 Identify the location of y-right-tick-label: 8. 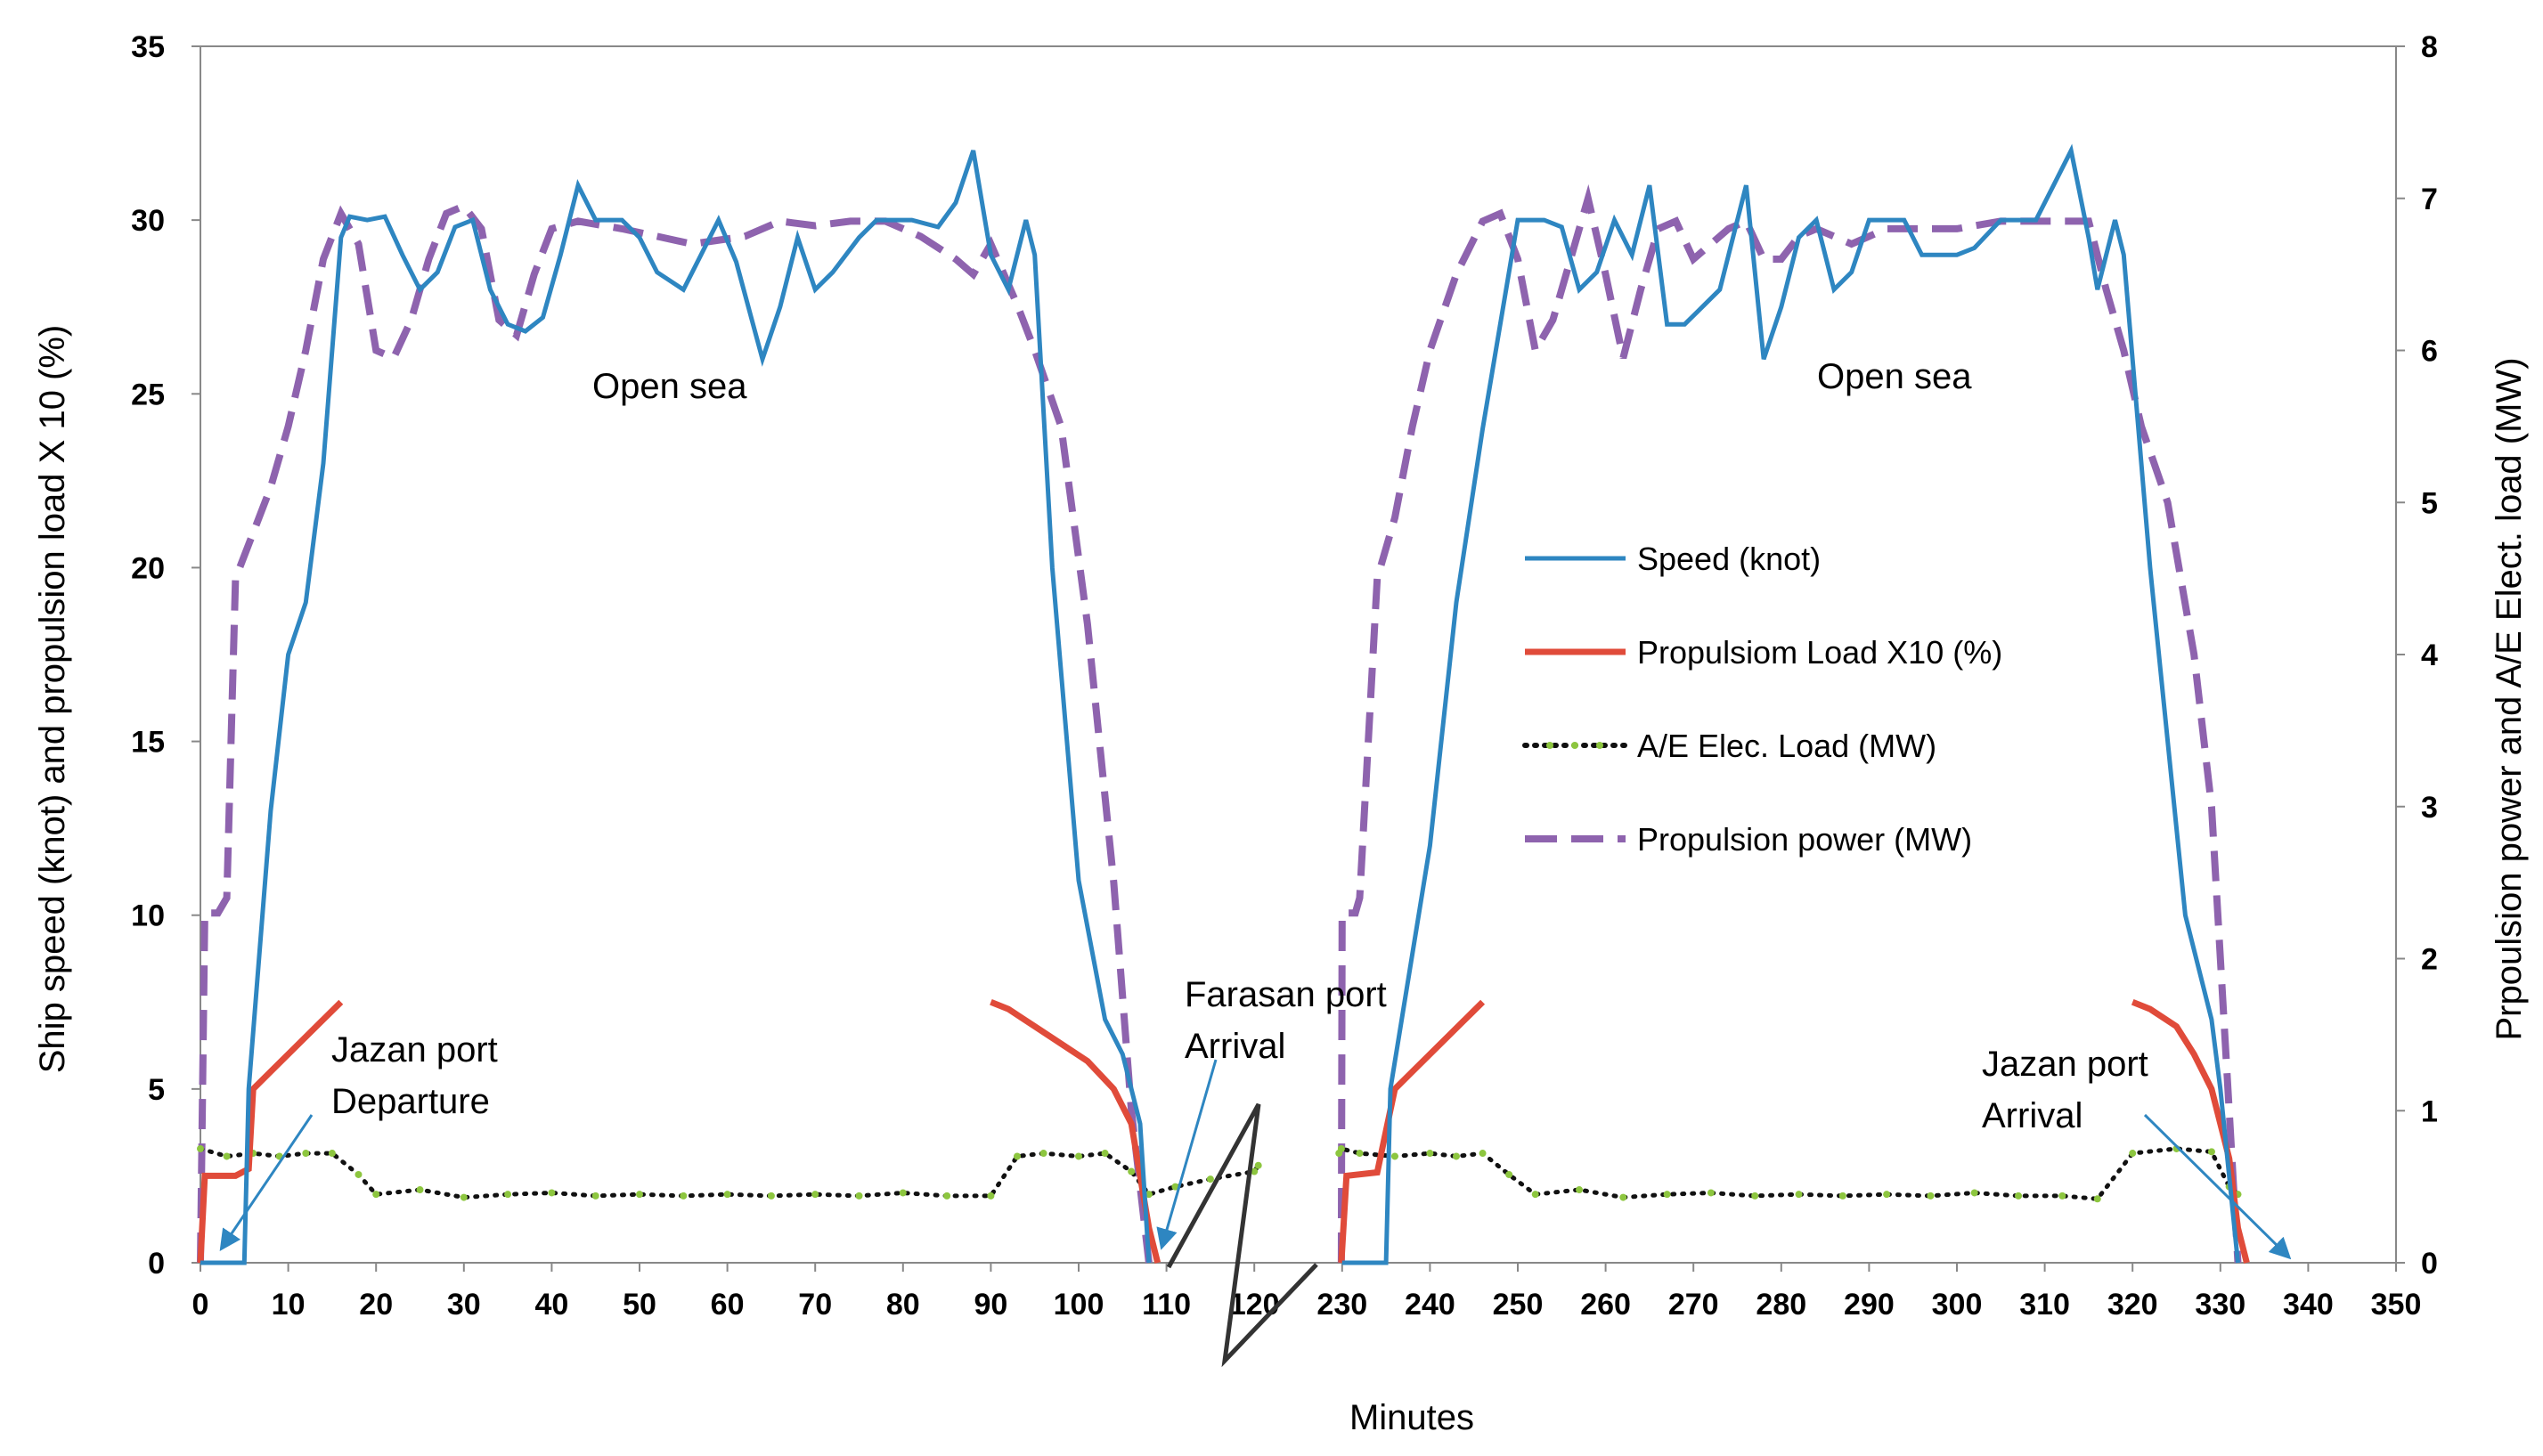
(2429, 47).